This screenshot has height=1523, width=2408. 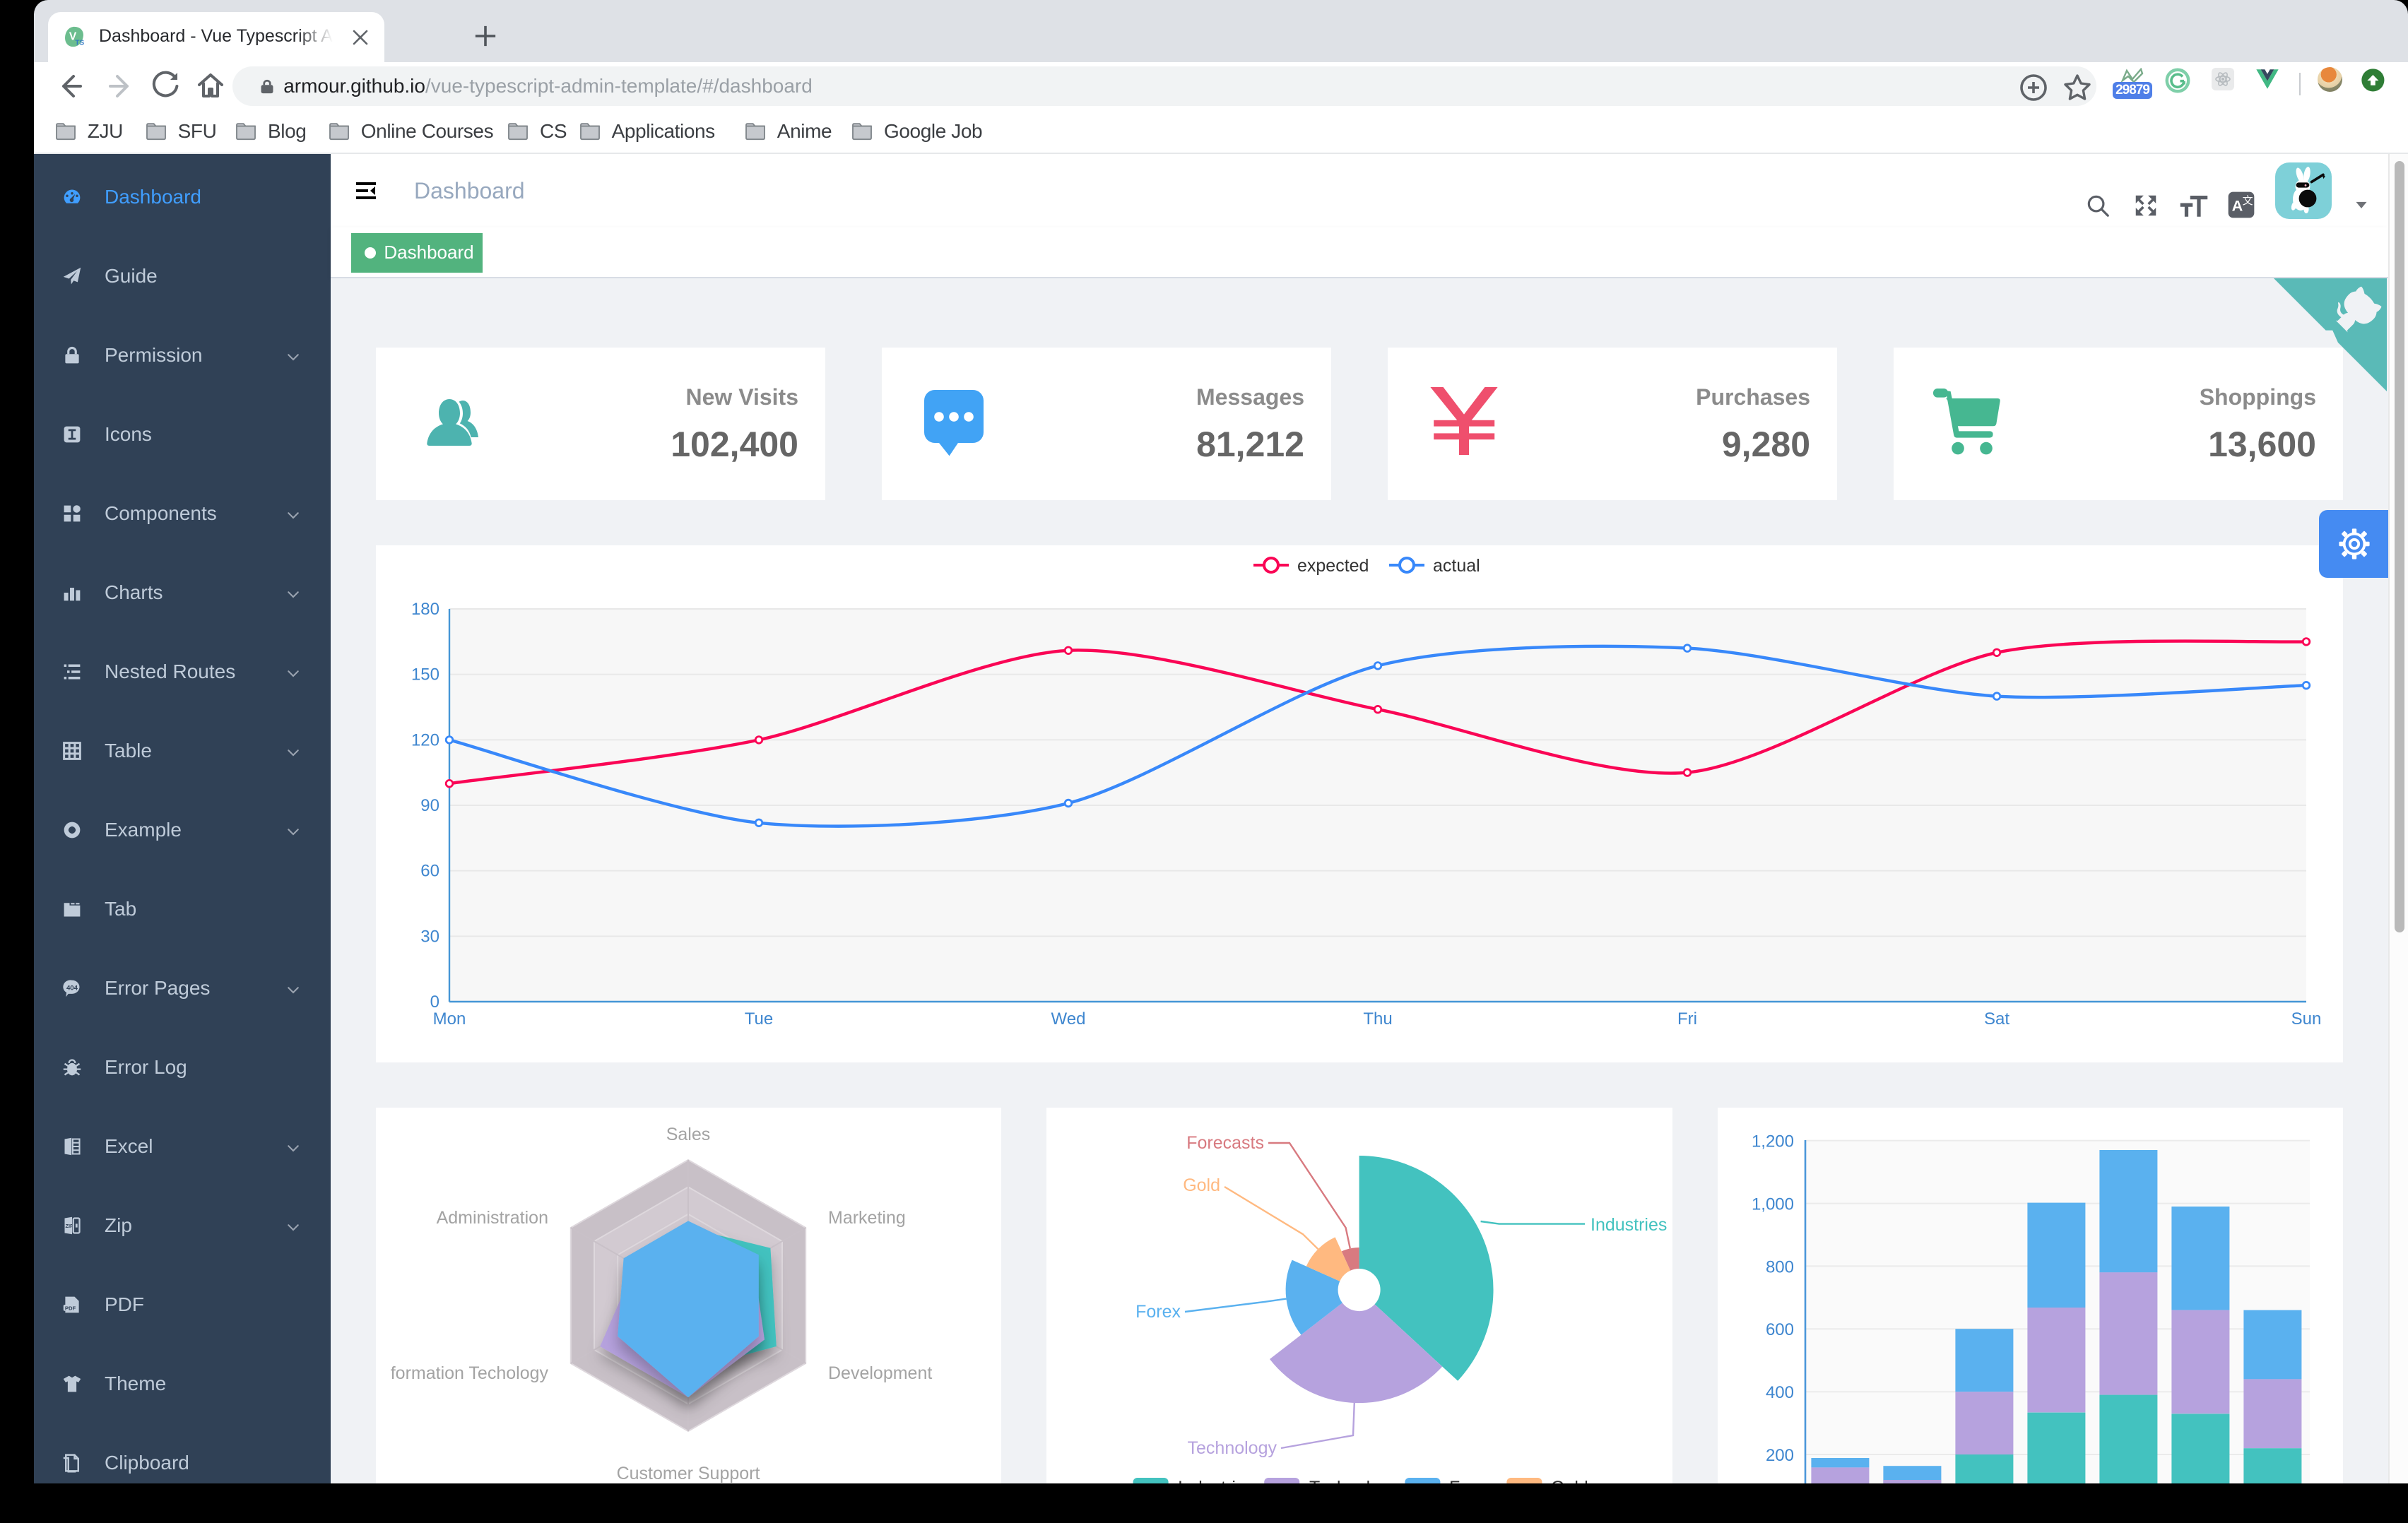 What do you see at coordinates (880, 1373) in the screenshot?
I see `svg-text: Development` at bounding box center [880, 1373].